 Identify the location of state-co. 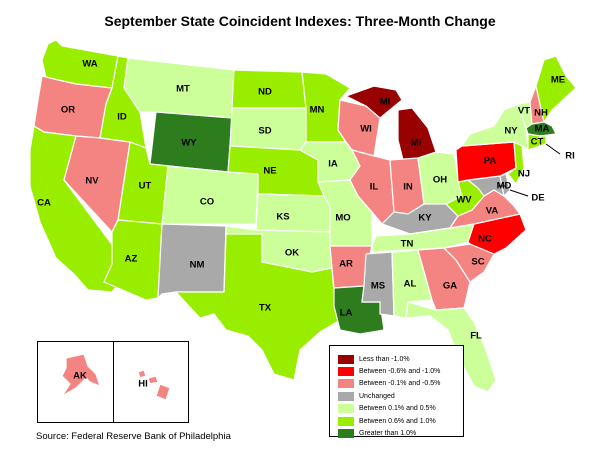
(210, 195).